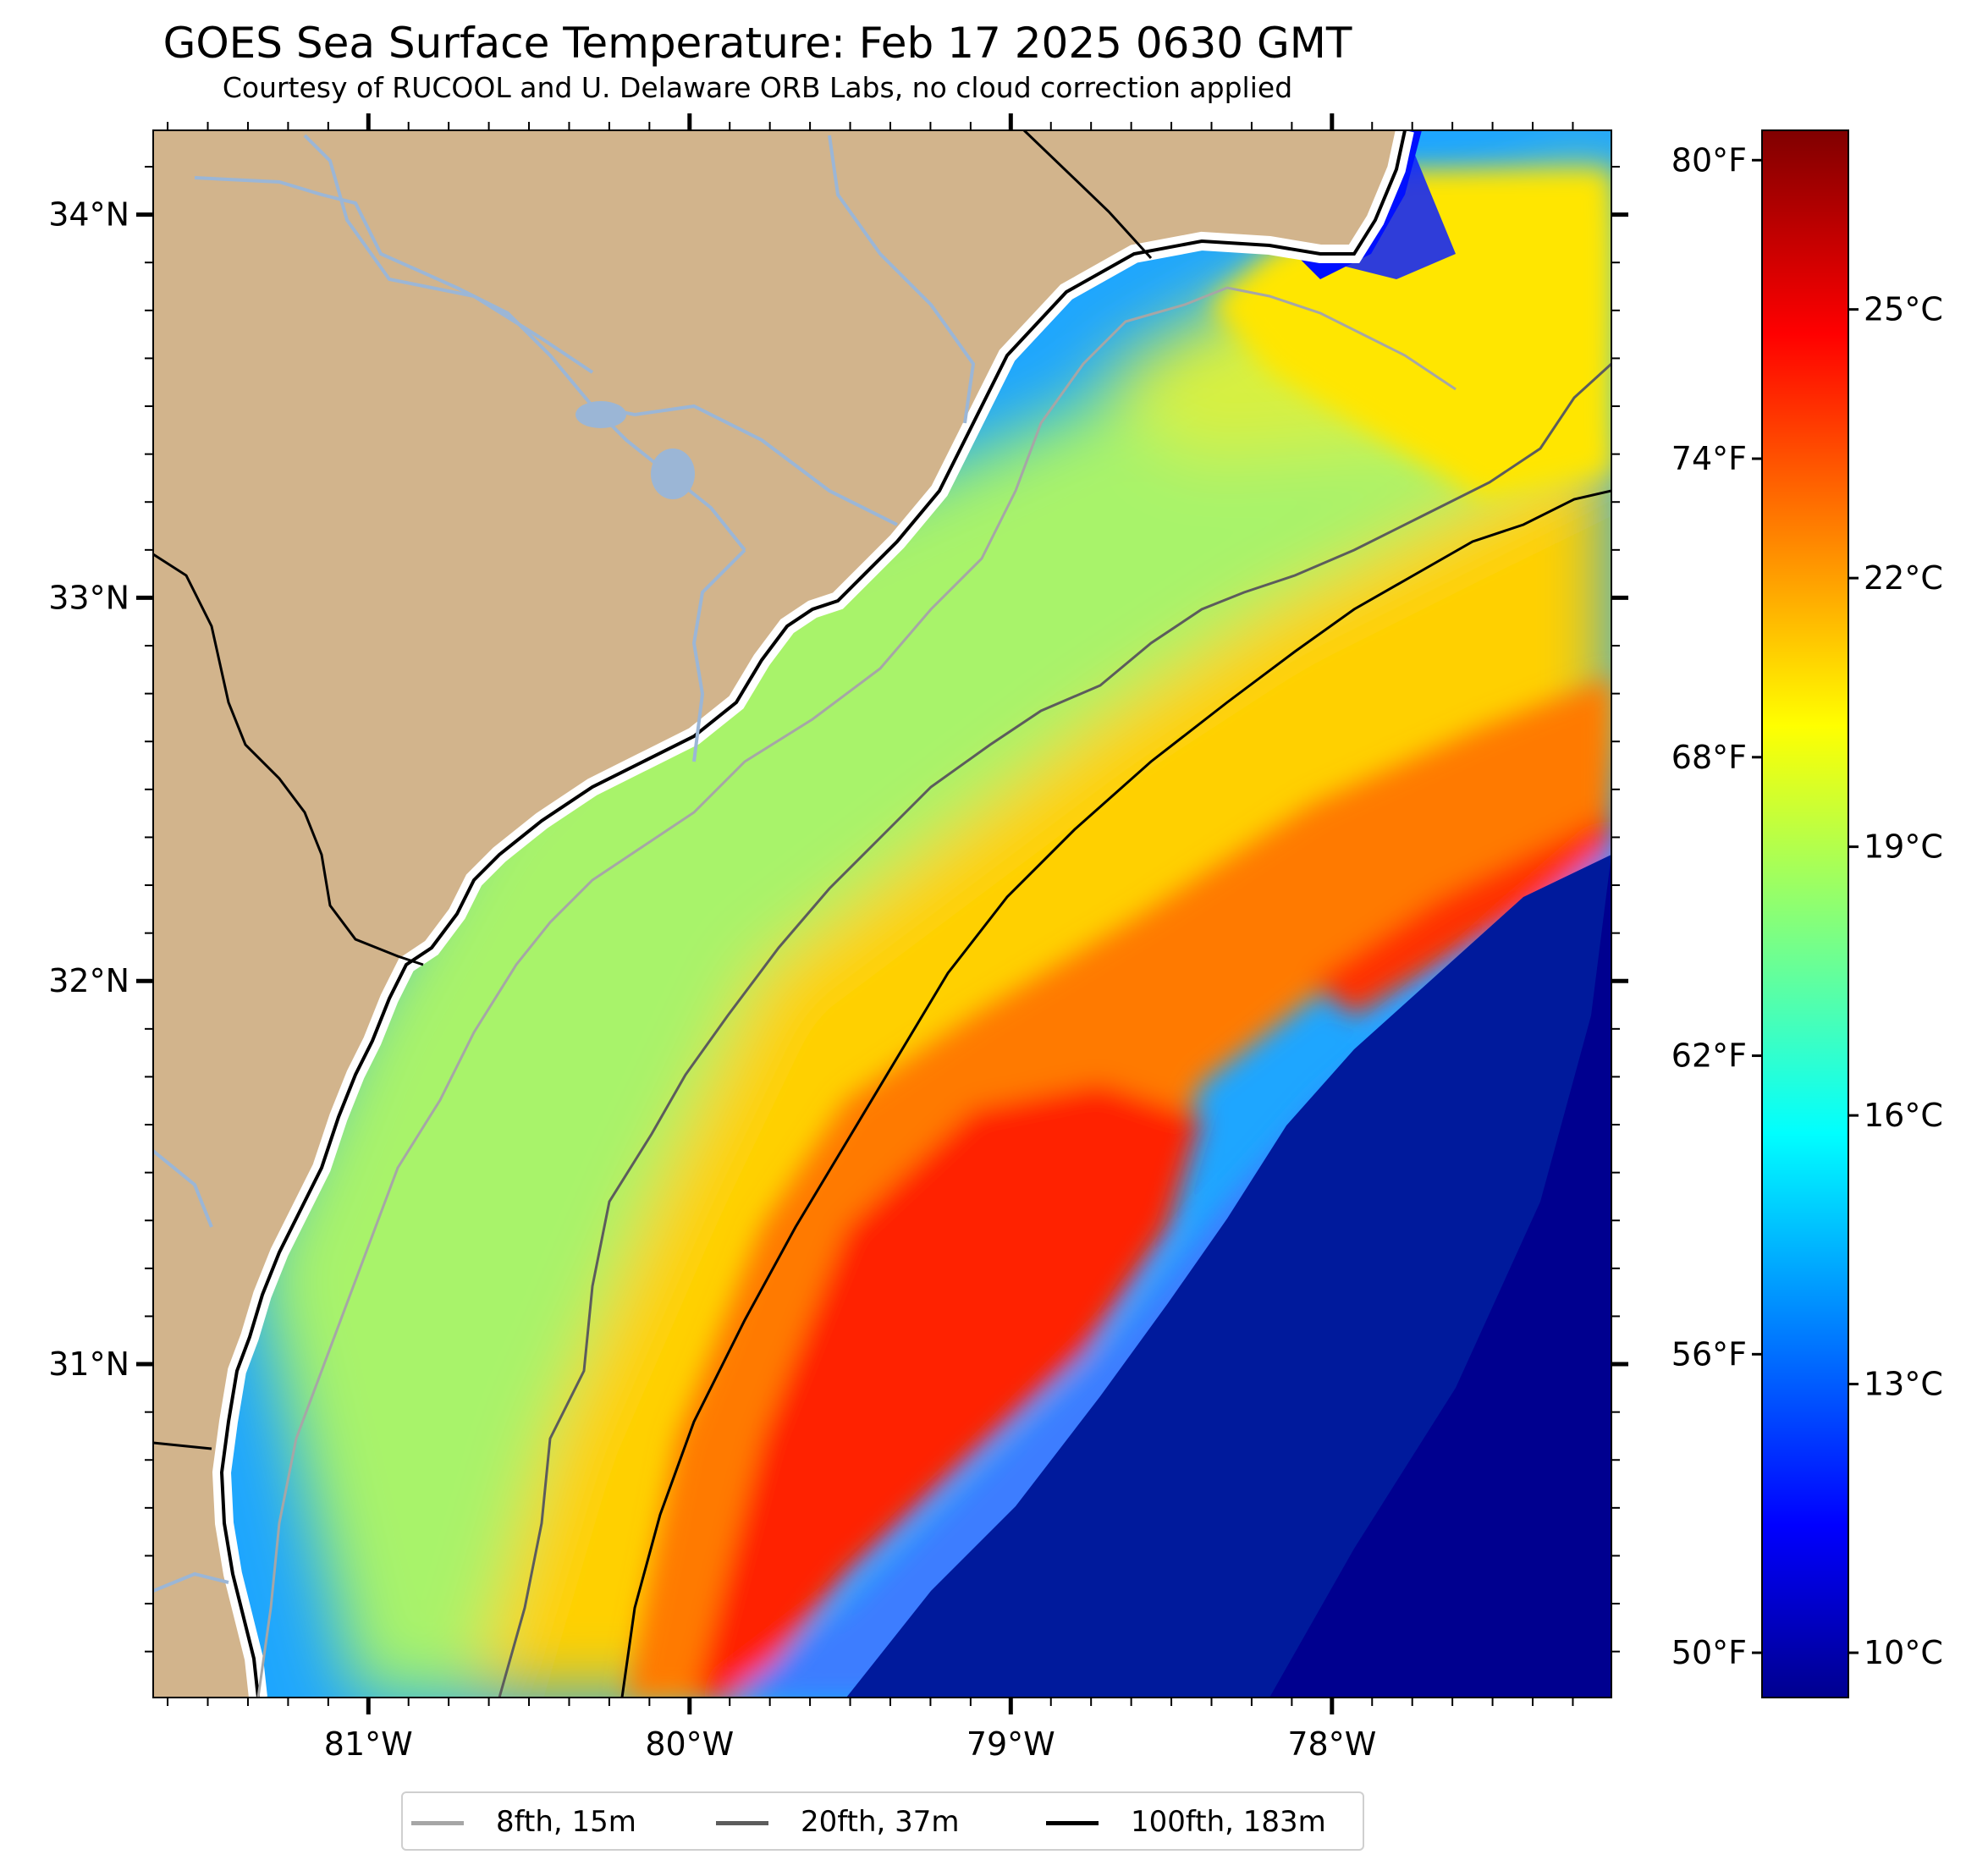 The height and width of the screenshot is (1871, 1988). What do you see at coordinates (1903, 309) in the screenshot?
I see `colorbar-c-label: 25°C` at bounding box center [1903, 309].